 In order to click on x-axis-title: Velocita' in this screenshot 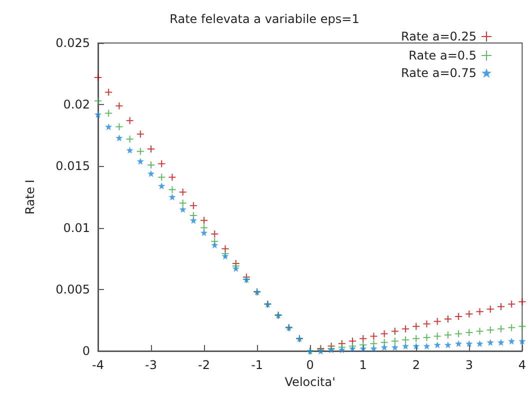, I will do `click(310, 381)`.